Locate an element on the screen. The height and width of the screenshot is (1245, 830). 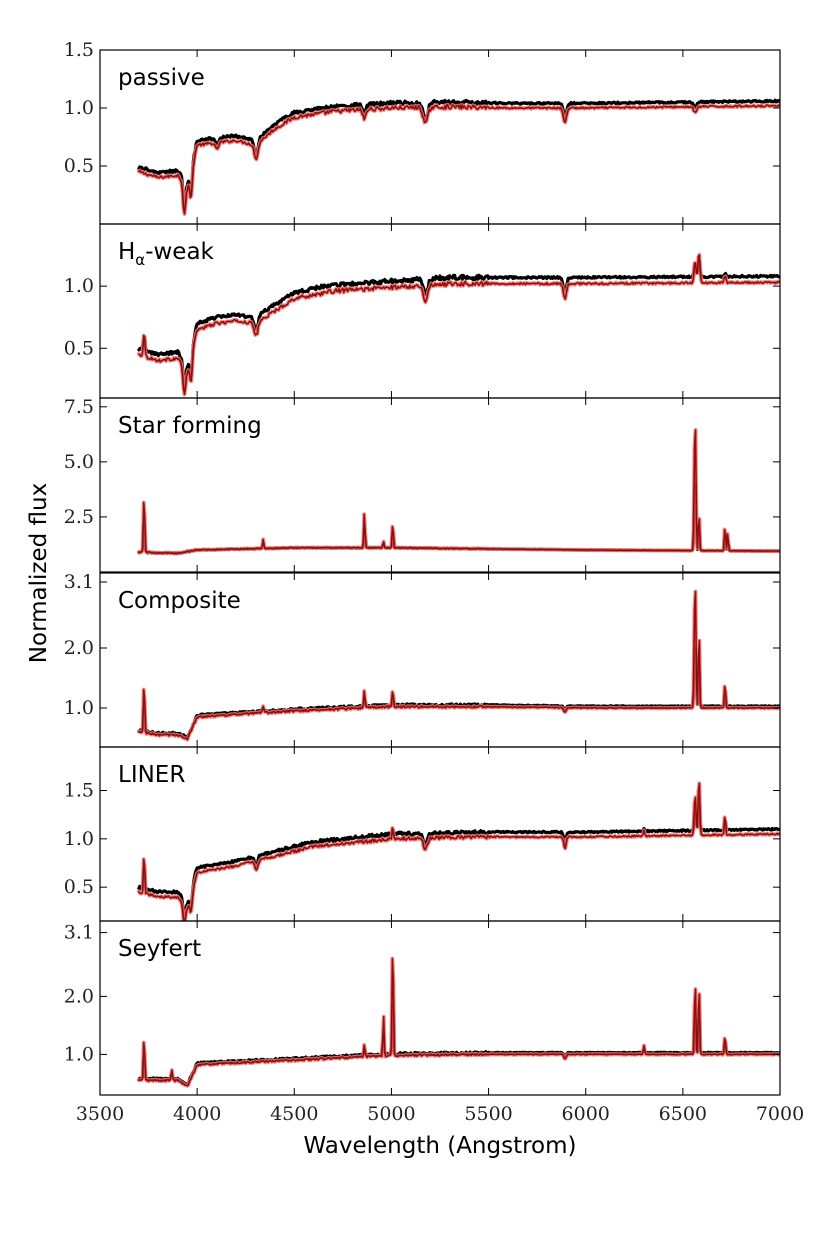
panel-title-tail: -weak is located at coordinates (179, 252).